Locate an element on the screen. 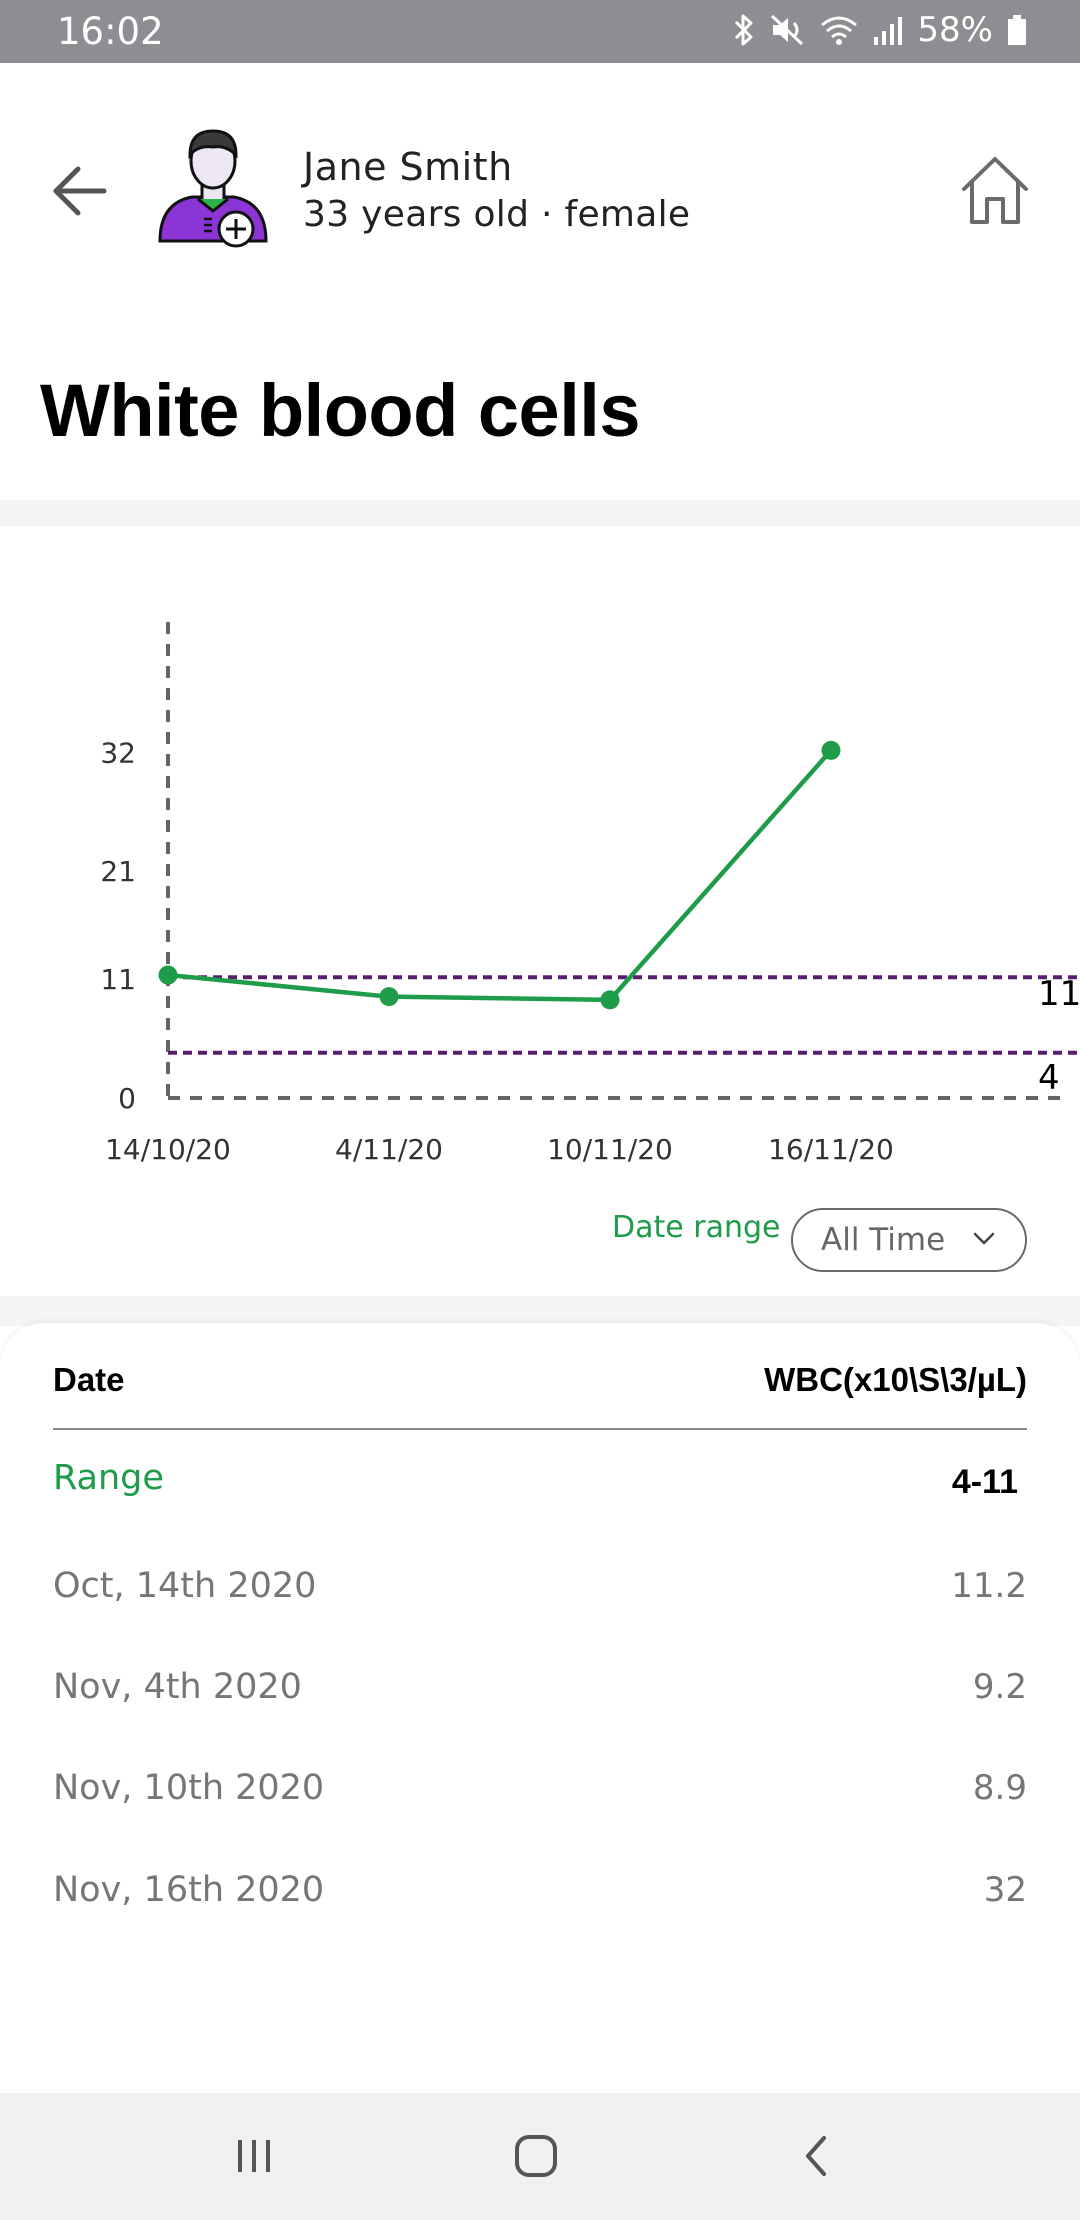 The height and width of the screenshot is (2220, 1080). table-row: Nov, 4th 2020 9.2 is located at coordinates (540, 1697).